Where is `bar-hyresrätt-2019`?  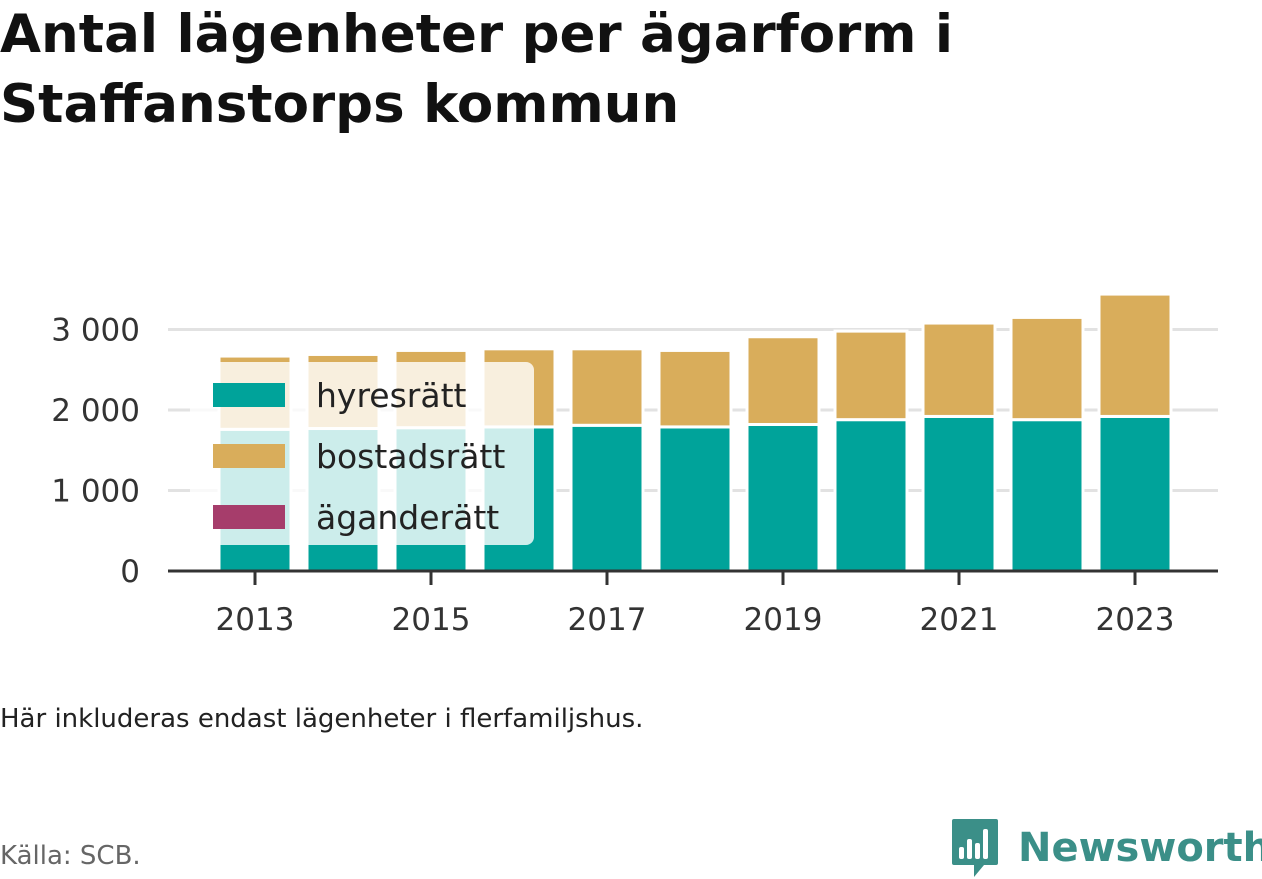
bar-hyresrätt-2019 is located at coordinates (783, 497).